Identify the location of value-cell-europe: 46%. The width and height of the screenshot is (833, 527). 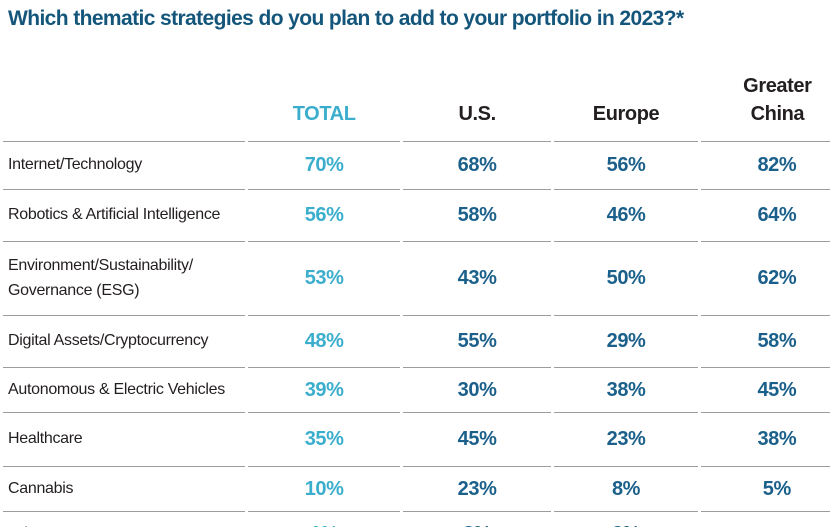
(626, 216).